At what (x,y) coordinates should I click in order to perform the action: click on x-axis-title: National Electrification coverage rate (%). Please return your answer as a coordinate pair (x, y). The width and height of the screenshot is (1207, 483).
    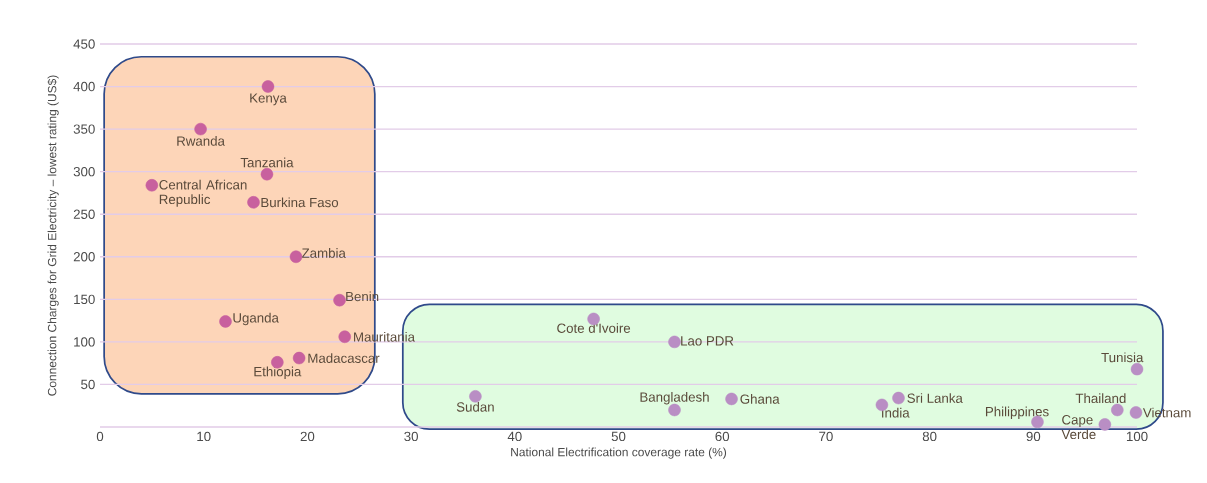
    Looking at the image, I should click on (619, 453).